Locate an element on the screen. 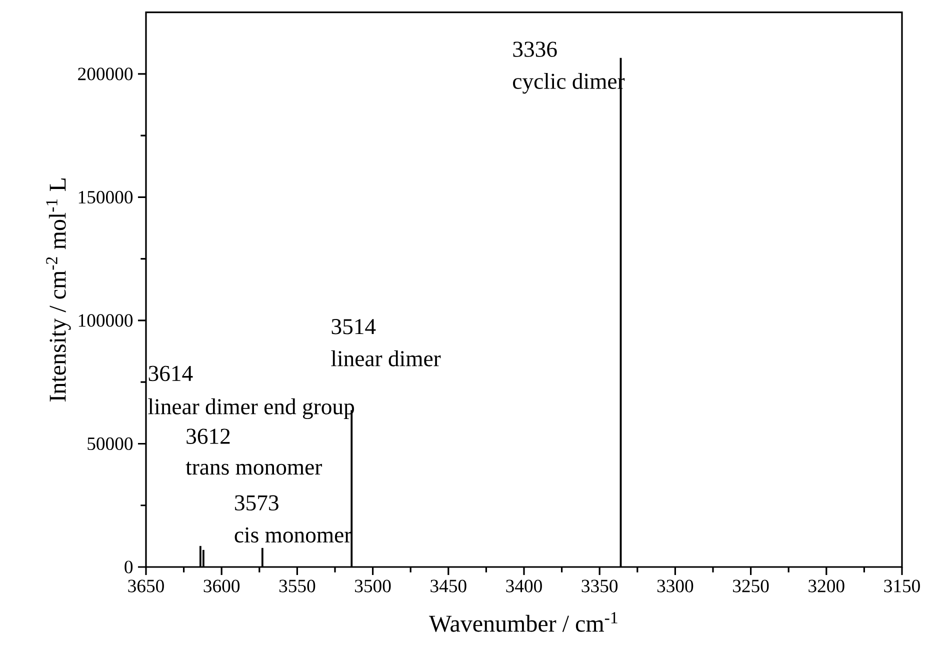 This screenshot has height=662, width=929. annotation: 3614 is located at coordinates (170, 374).